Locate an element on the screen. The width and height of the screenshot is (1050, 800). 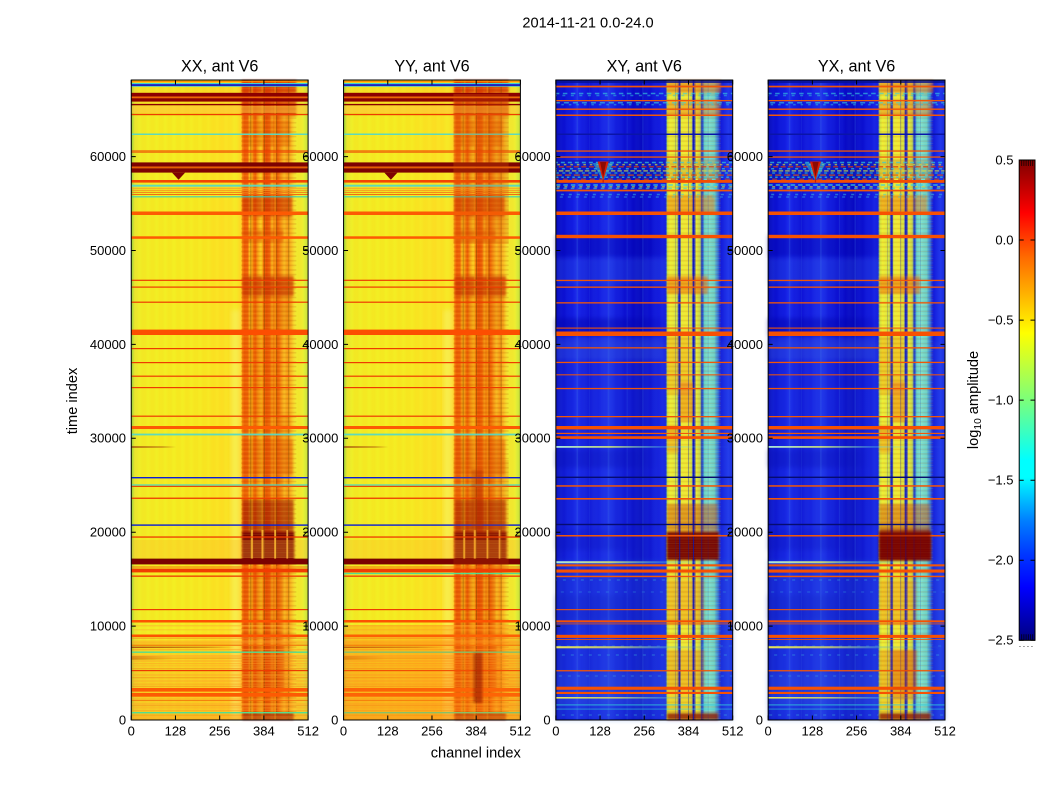
svg-text: 2014-11-21 0.0-24.0 is located at coordinates (587, 23).